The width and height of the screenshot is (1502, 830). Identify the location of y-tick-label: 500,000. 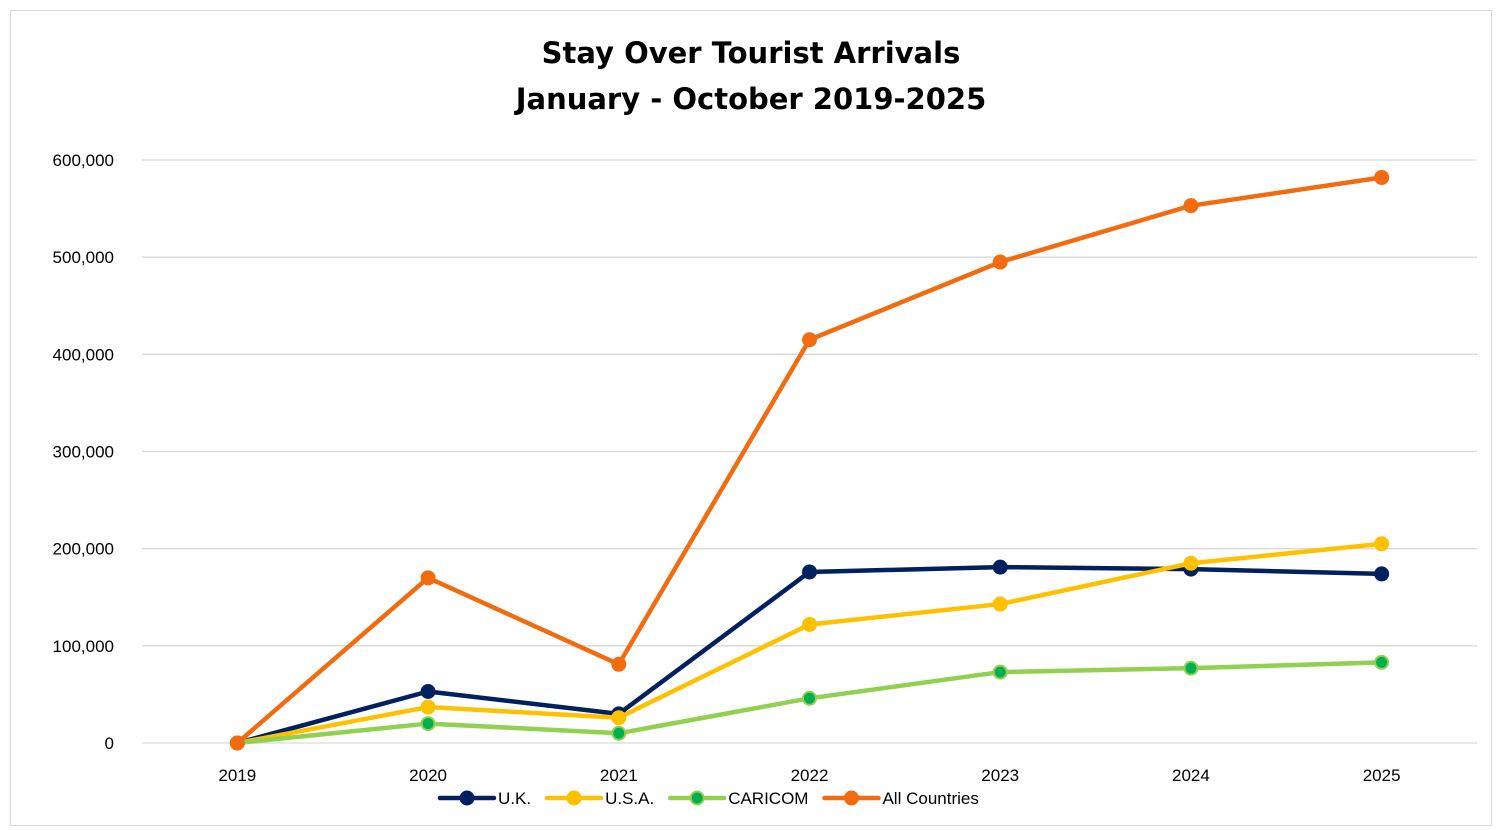
(83, 257).